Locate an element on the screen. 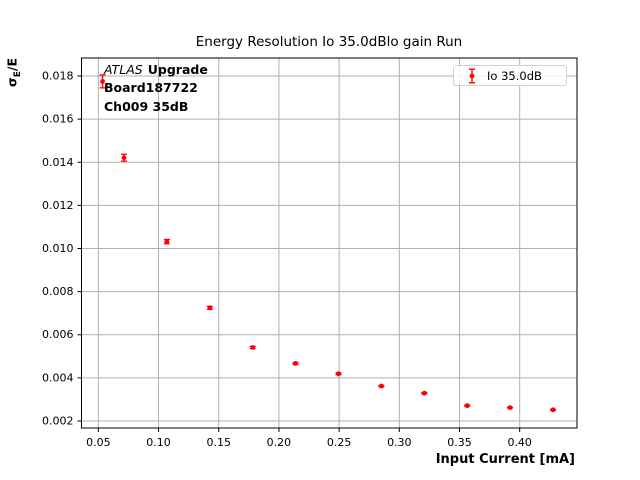  chart-title: Energy Resolution Io 35.0dBlo gain Run is located at coordinates (329, 42).